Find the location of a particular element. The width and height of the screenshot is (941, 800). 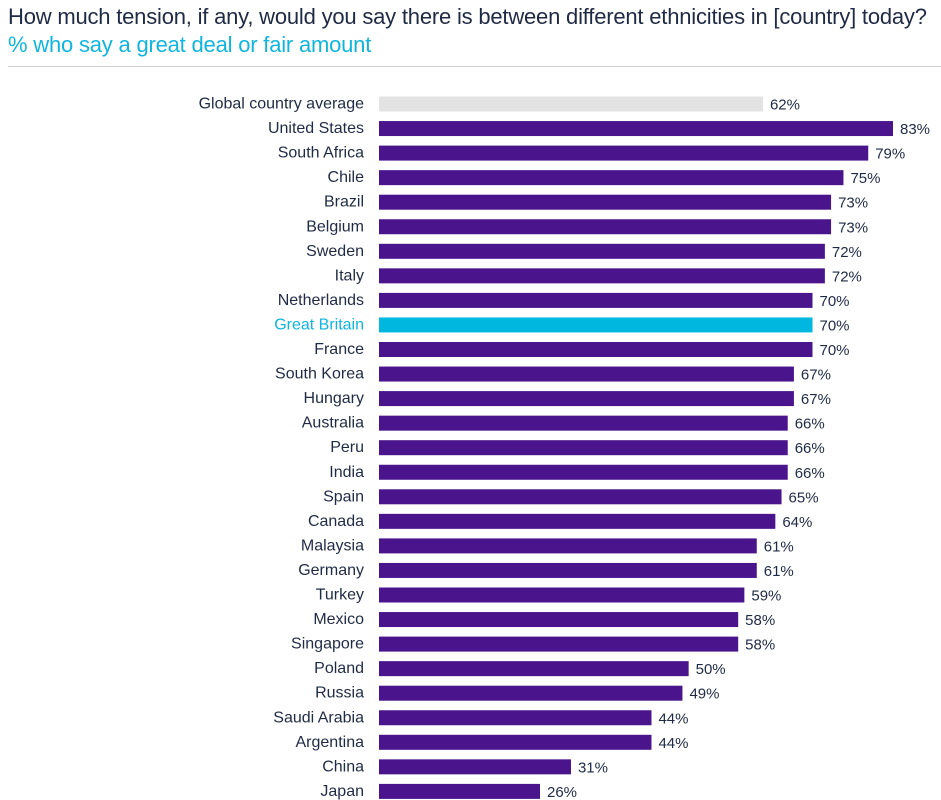

bar-global-country-average is located at coordinates (571, 104).